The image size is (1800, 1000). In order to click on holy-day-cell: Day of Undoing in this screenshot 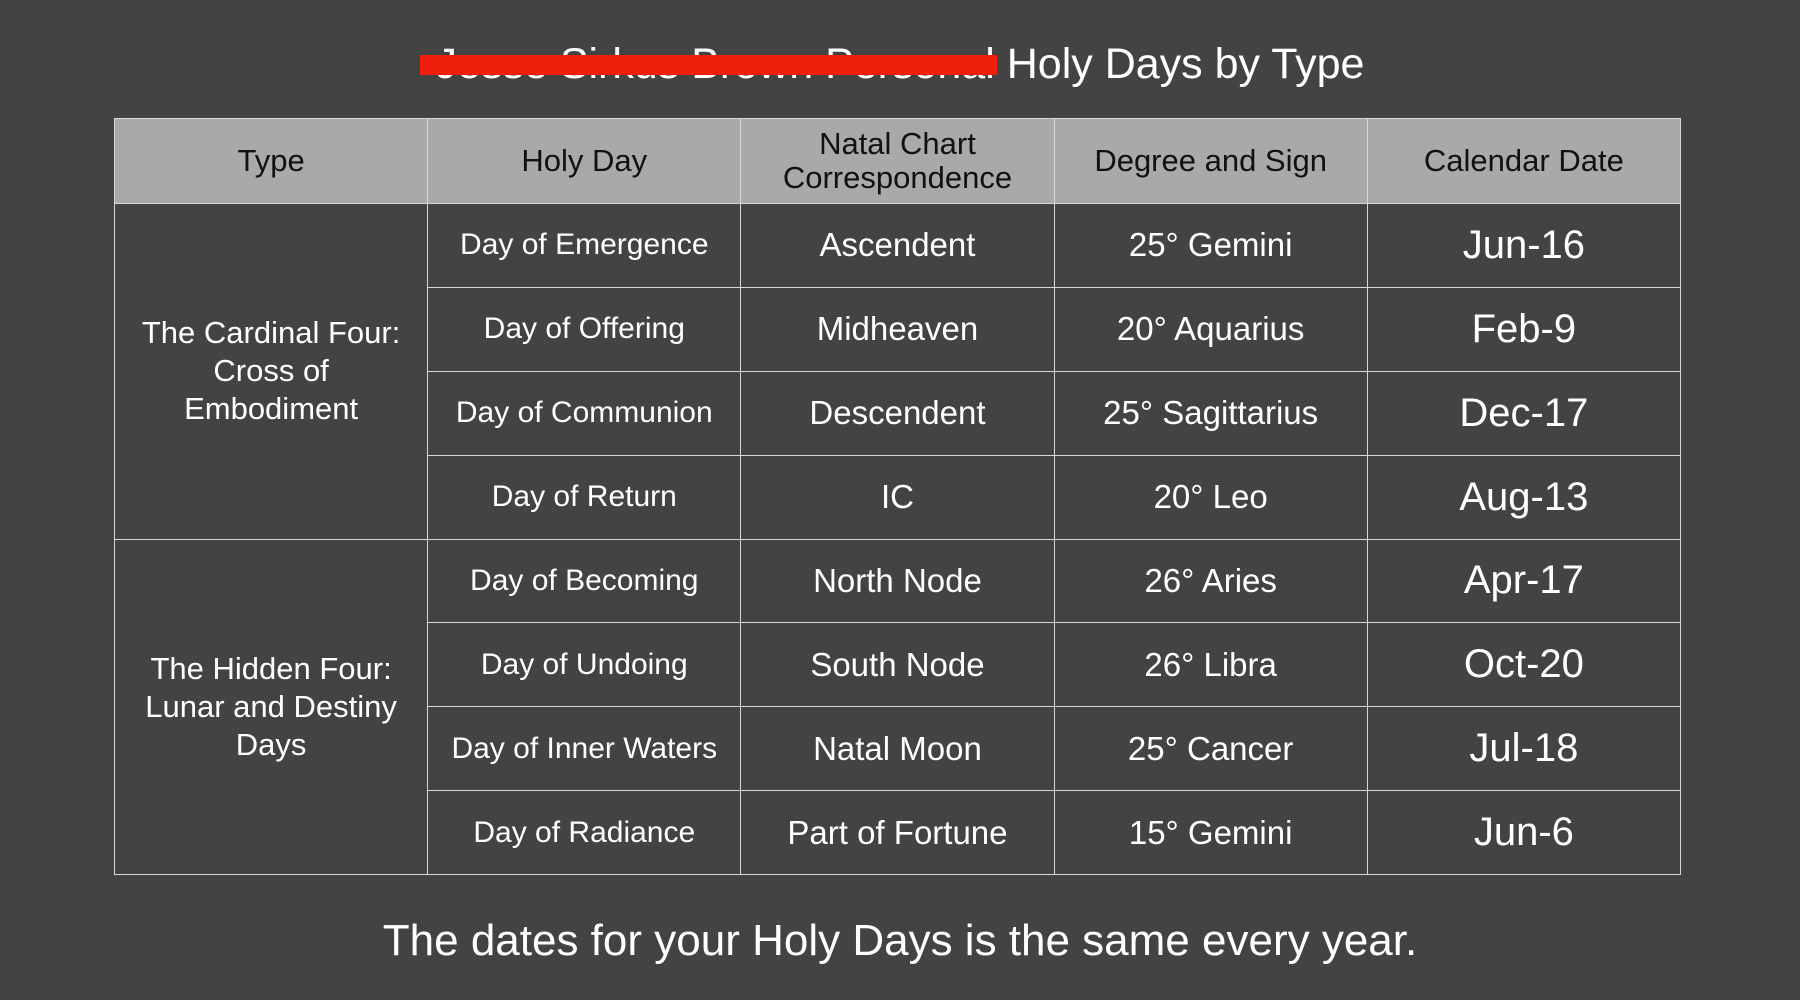, I will do `click(584, 665)`.